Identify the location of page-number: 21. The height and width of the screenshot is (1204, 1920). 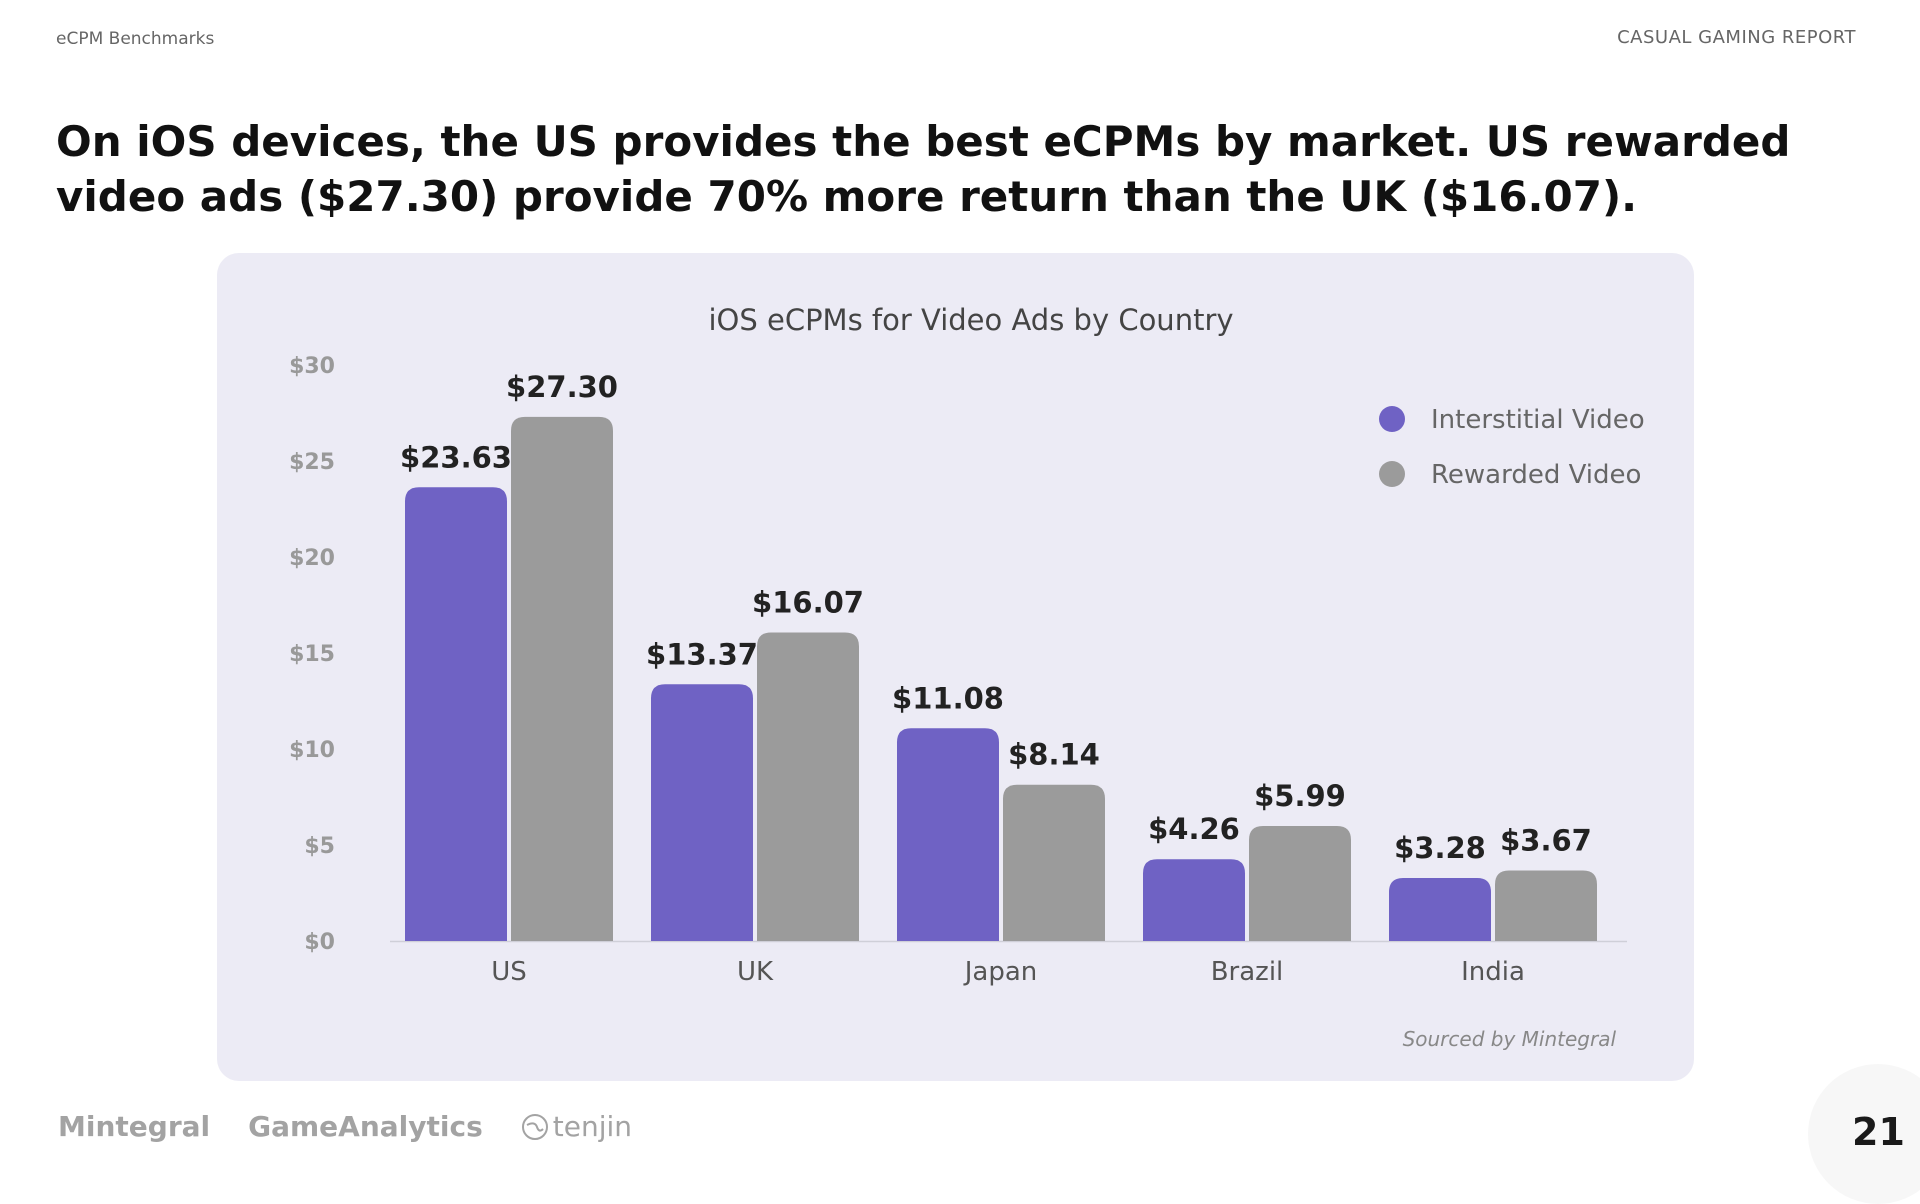
(1878, 1132).